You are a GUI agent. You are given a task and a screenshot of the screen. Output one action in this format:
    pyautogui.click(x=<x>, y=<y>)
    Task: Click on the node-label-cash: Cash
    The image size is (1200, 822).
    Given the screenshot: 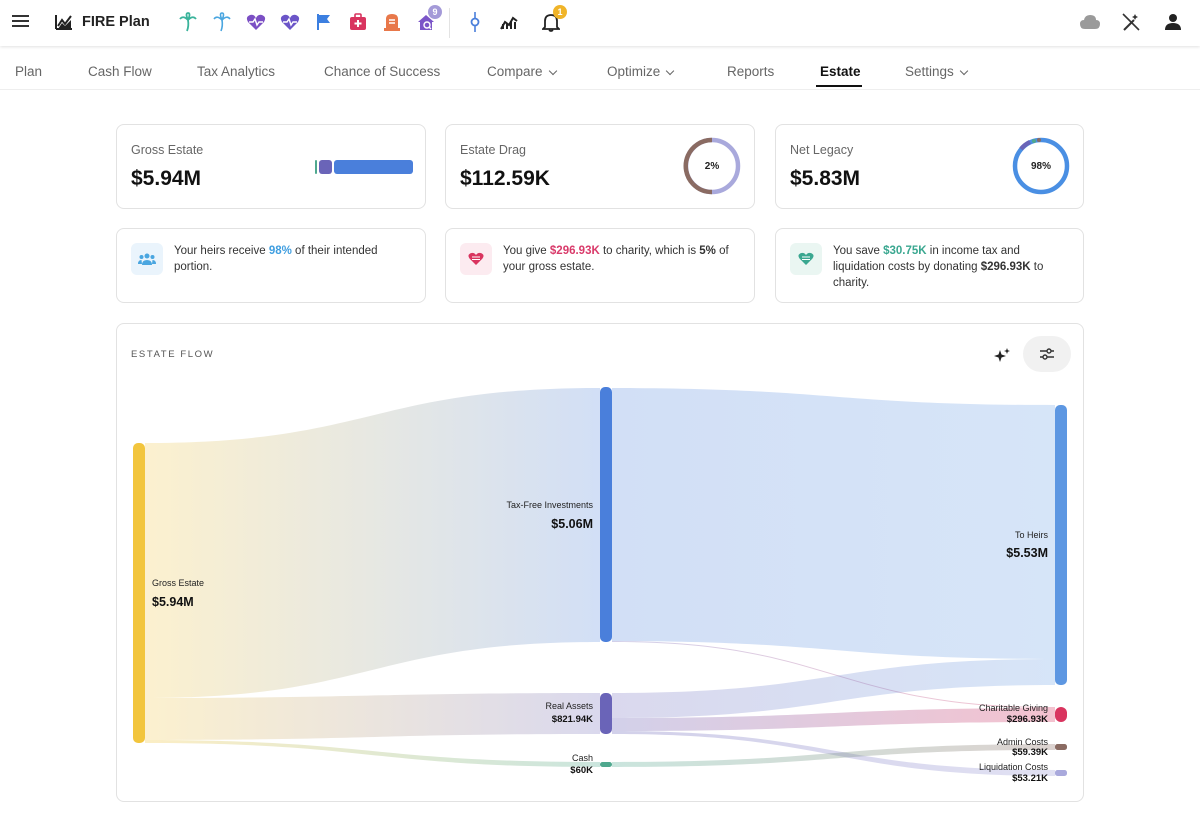 What is the action you would take?
    pyautogui.click(x=582, y=758)
    